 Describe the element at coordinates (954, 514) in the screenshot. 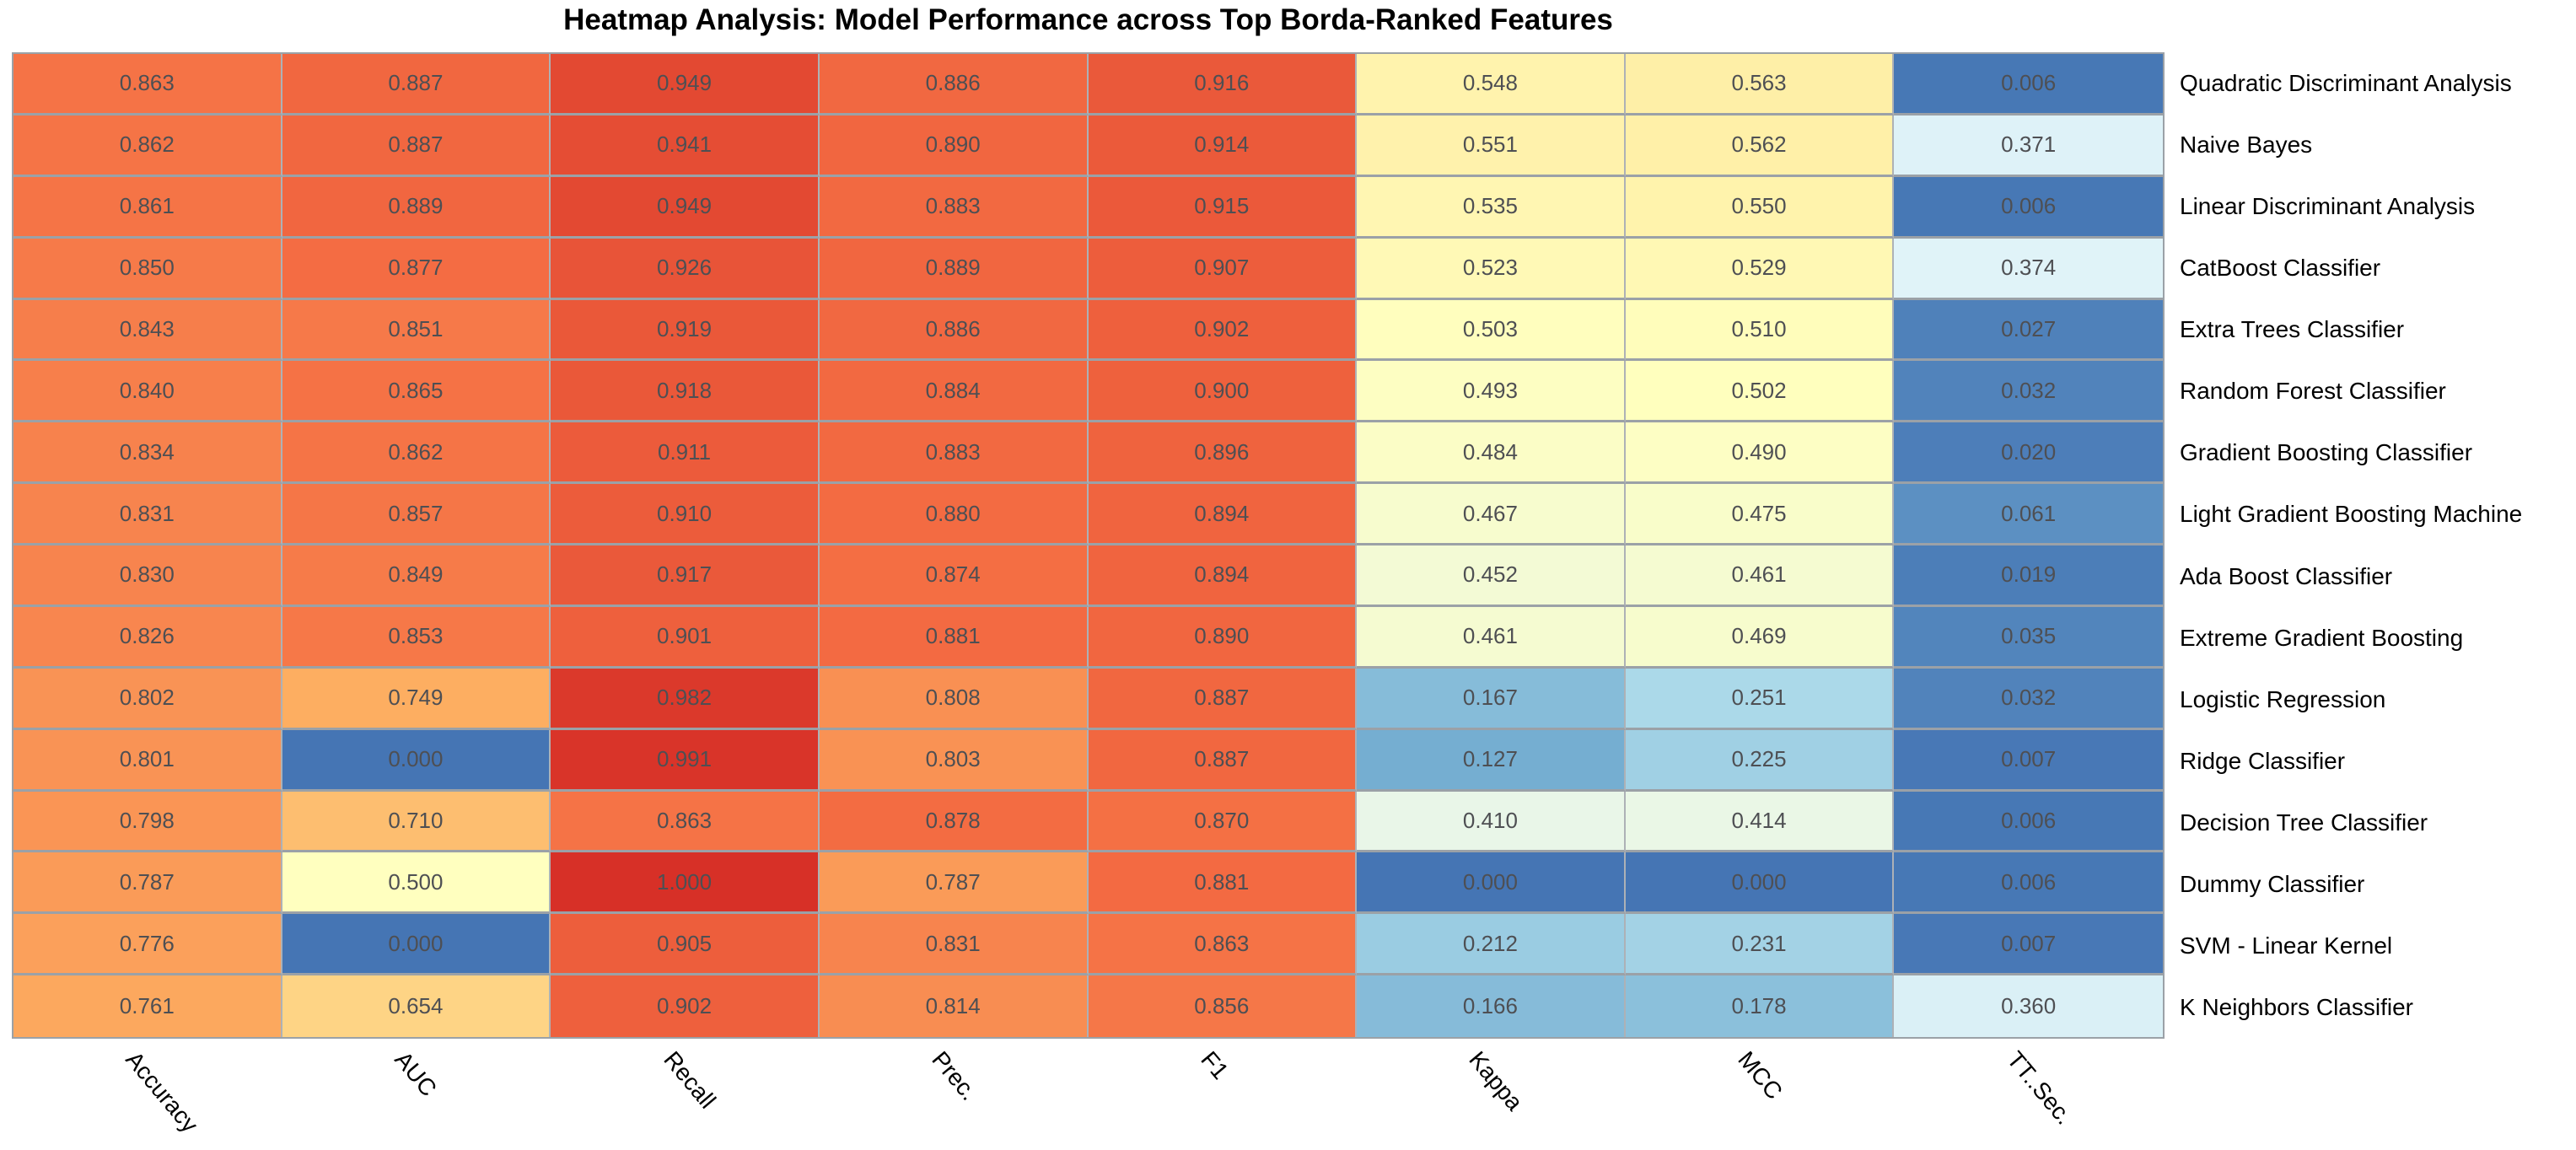

I see `heatmap-cell: 0.880` at that location.